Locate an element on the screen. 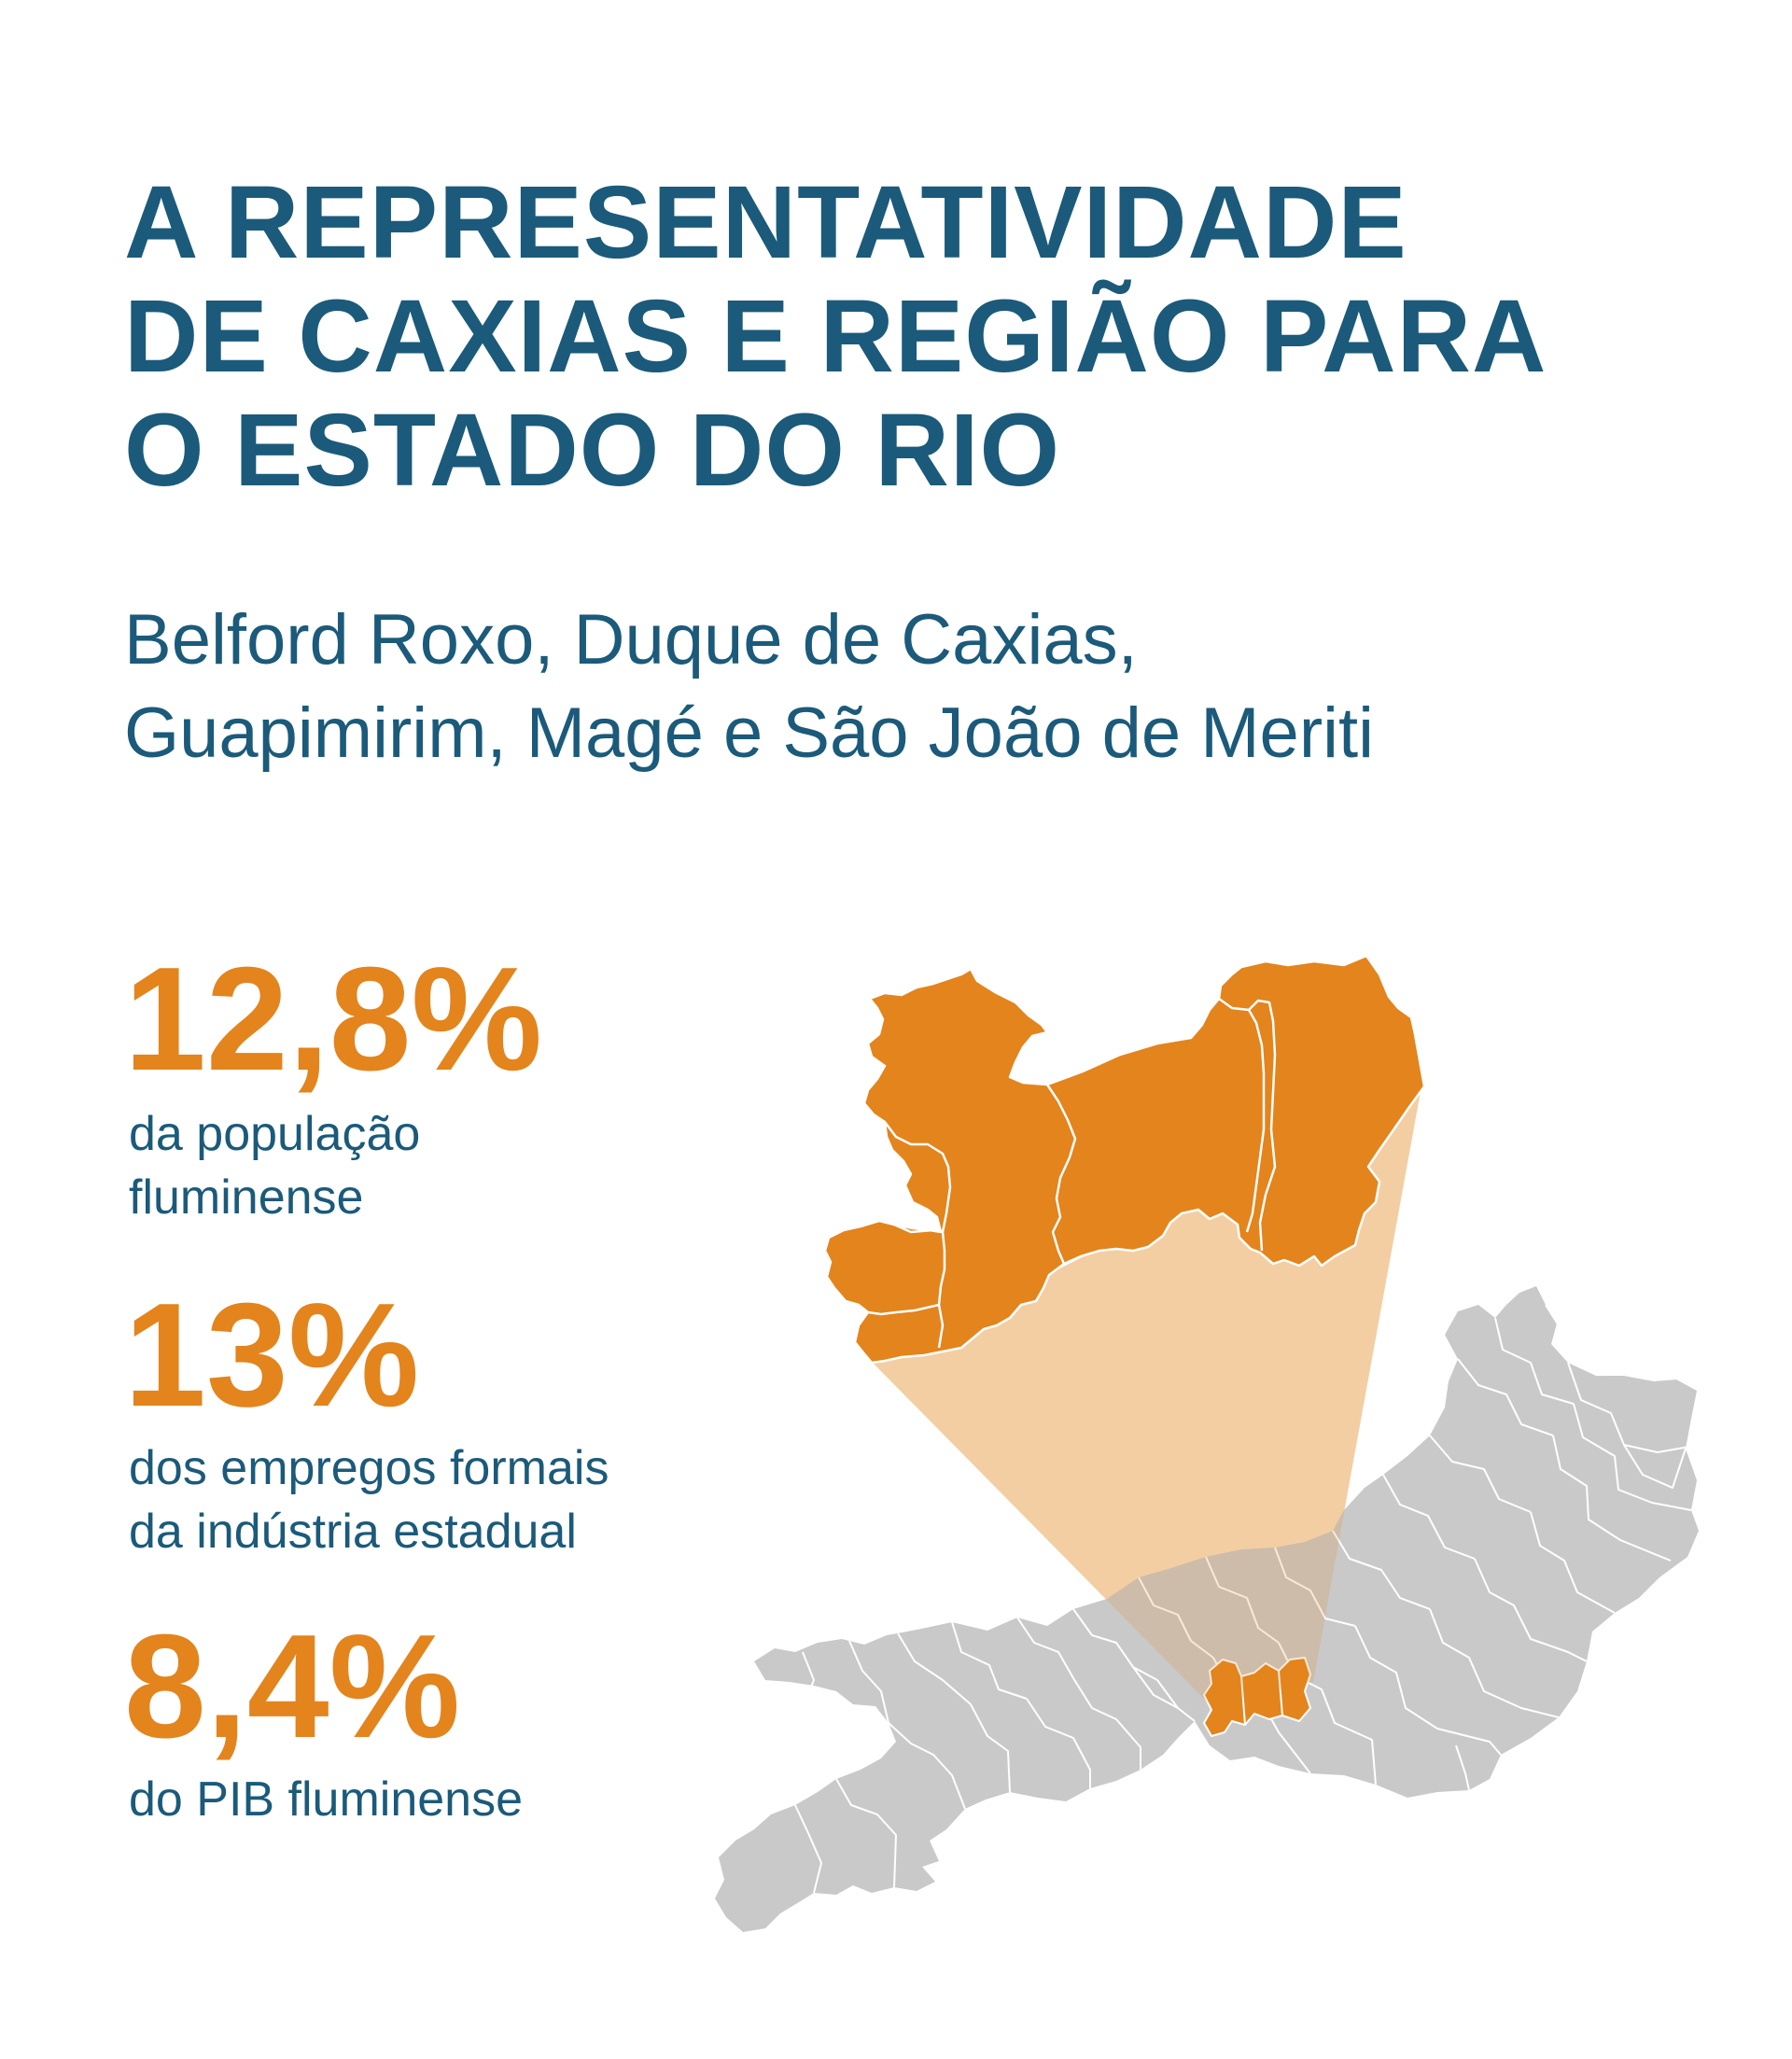 The width and height of the screenshot is (1792, 2059). stat-gdp-label: do PIB fluminense is located at coordinates (326, 1799).